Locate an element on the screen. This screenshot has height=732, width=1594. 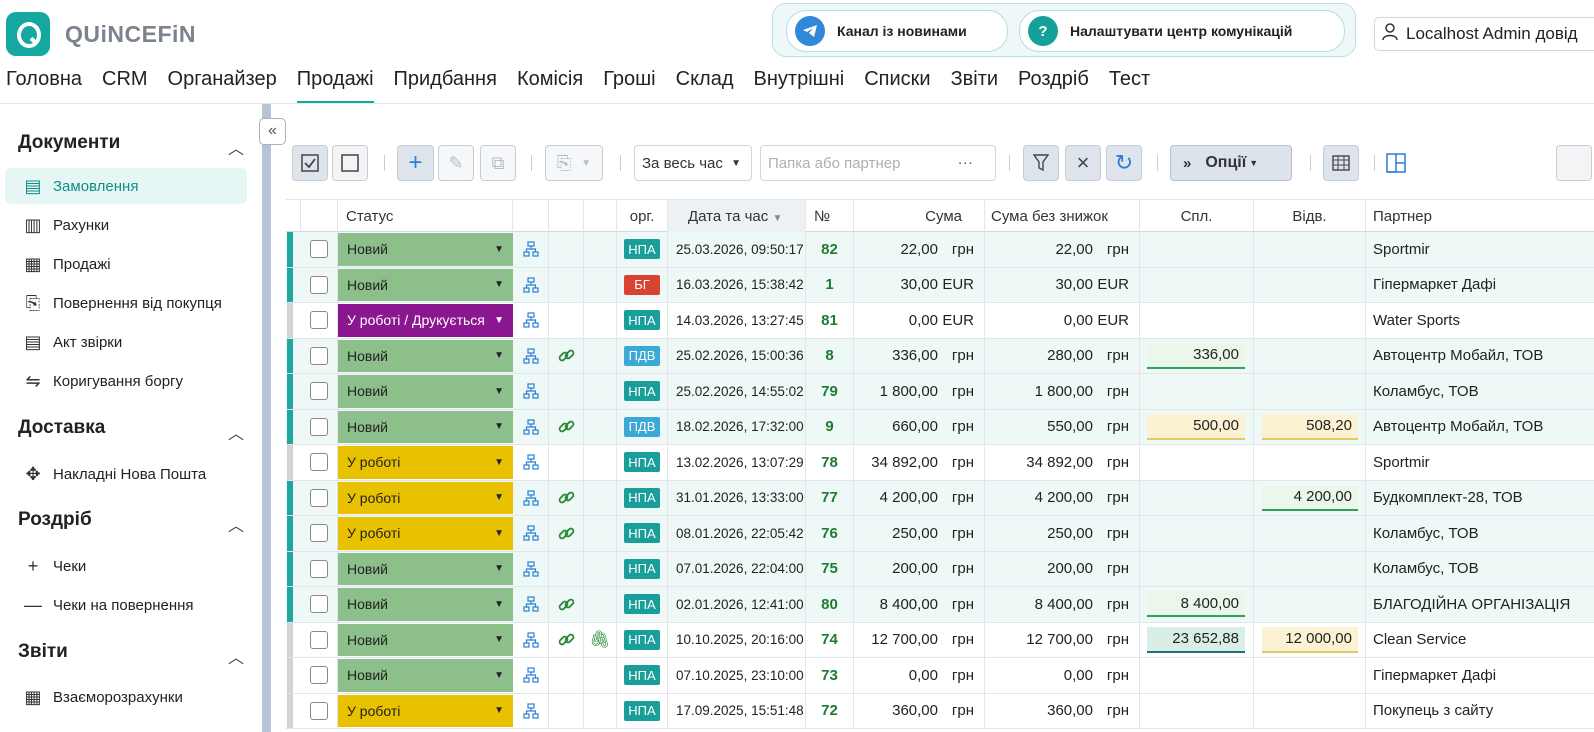
filter-button is located at coordinates (1041, 163).